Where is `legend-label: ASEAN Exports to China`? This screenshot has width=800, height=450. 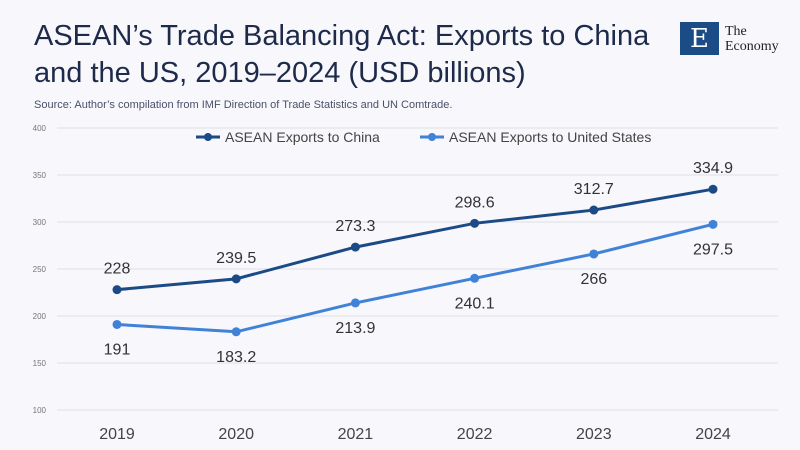
legend-label: ASEAN Exports to China is located at coordinates (302, 137).